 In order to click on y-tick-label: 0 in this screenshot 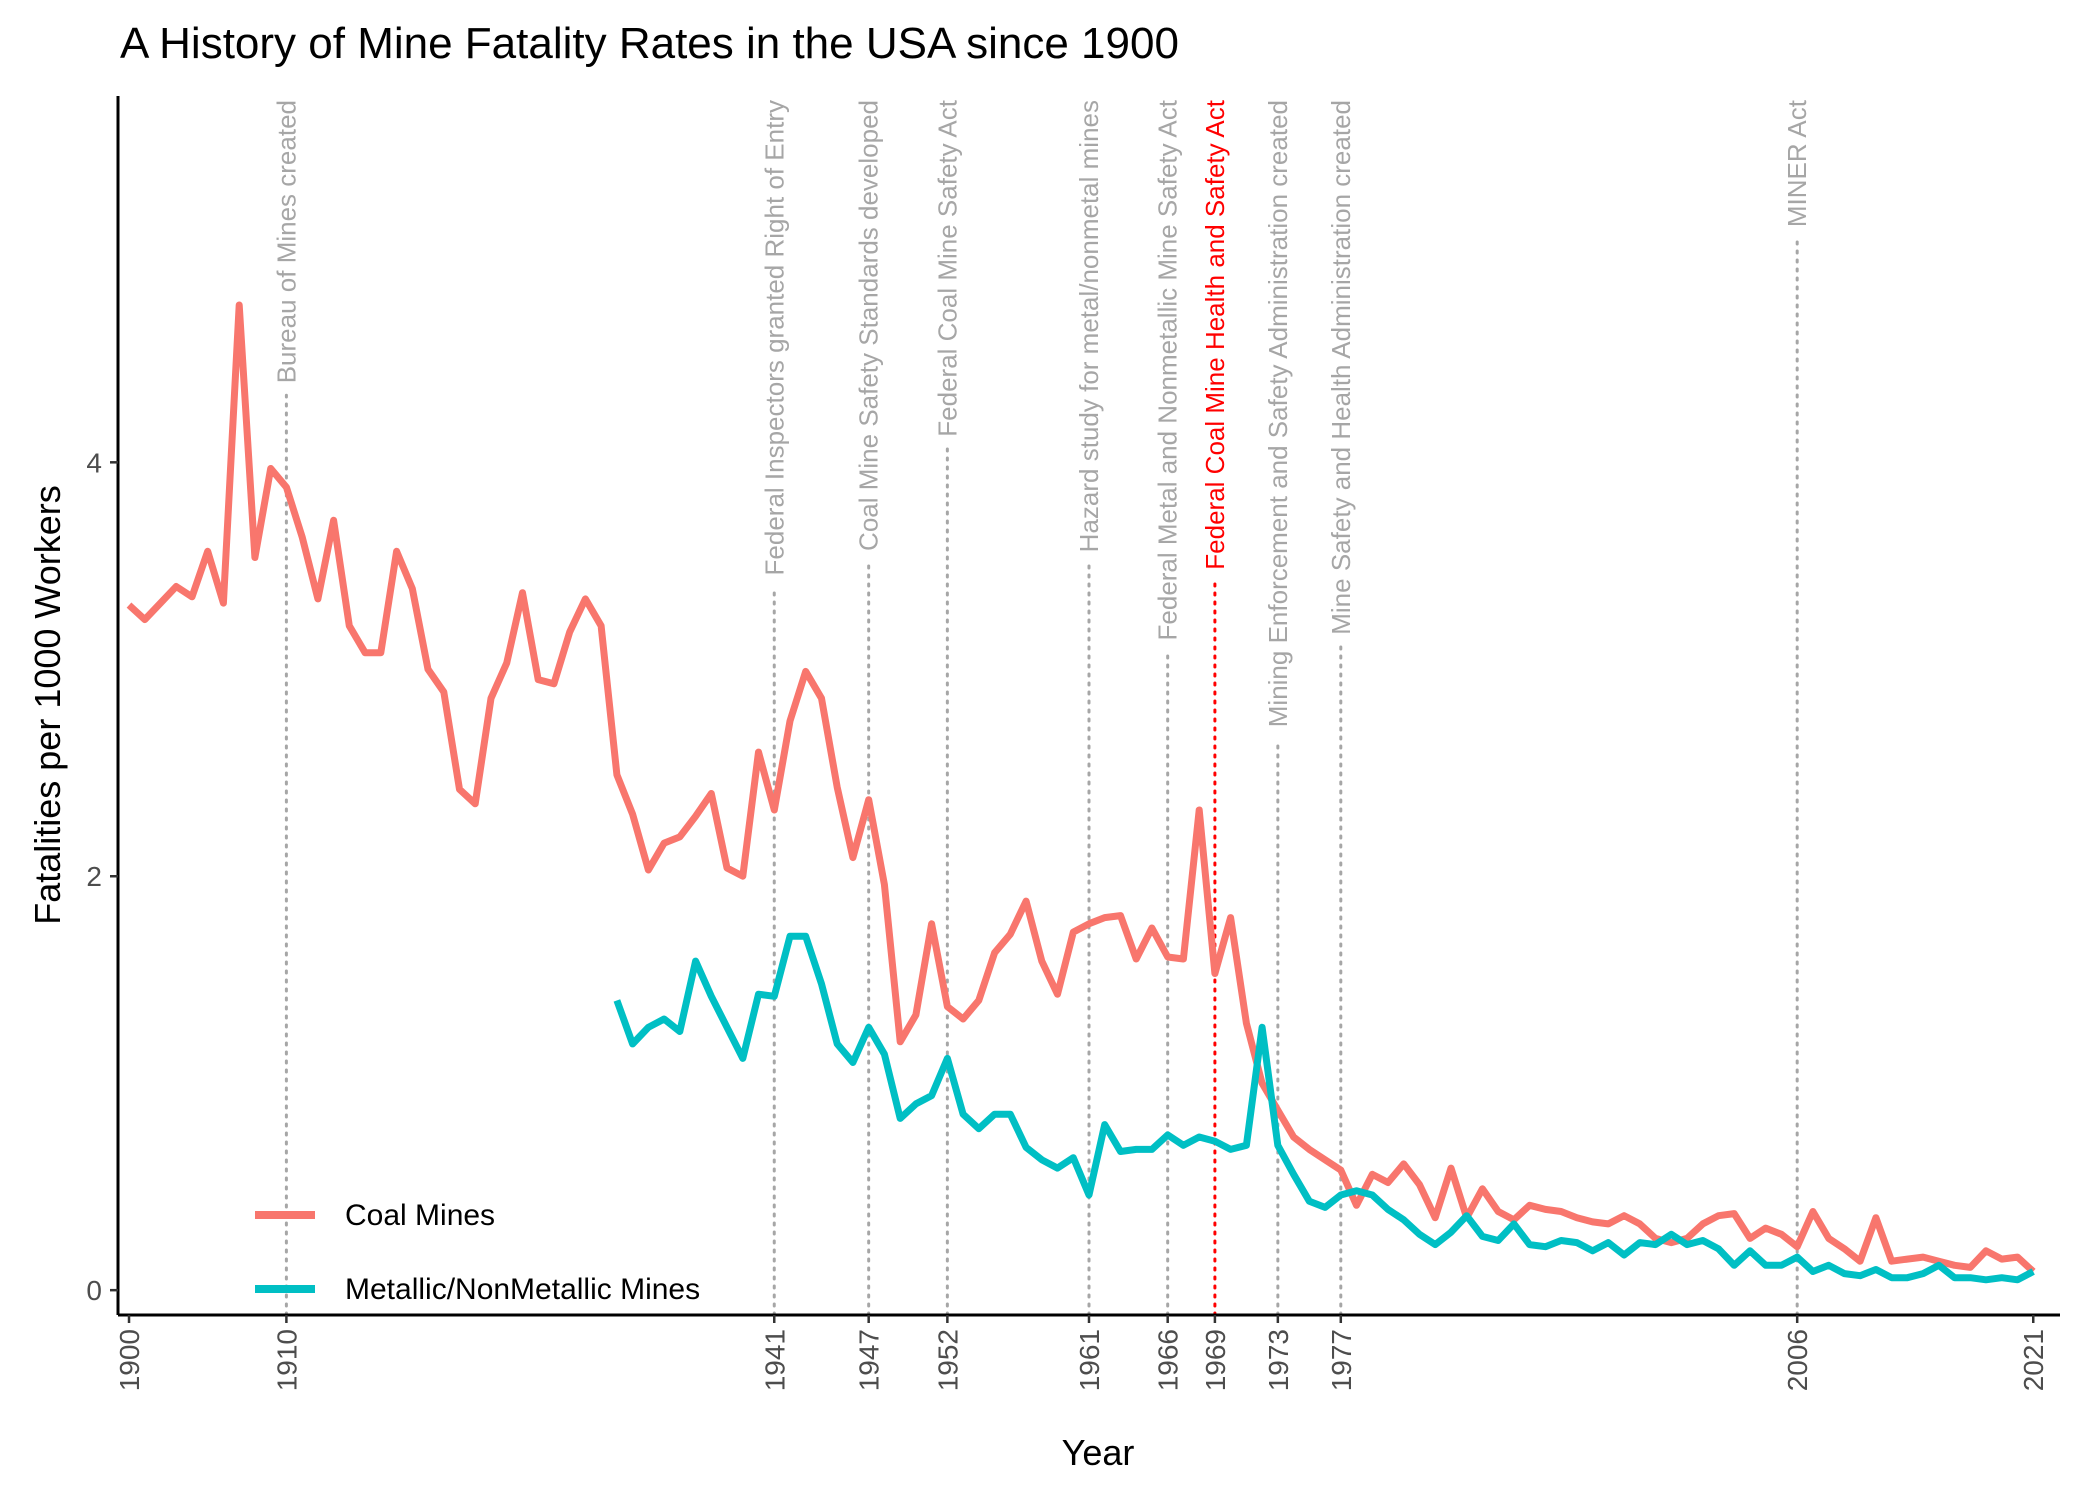, I will do `click(94, 1290)`.